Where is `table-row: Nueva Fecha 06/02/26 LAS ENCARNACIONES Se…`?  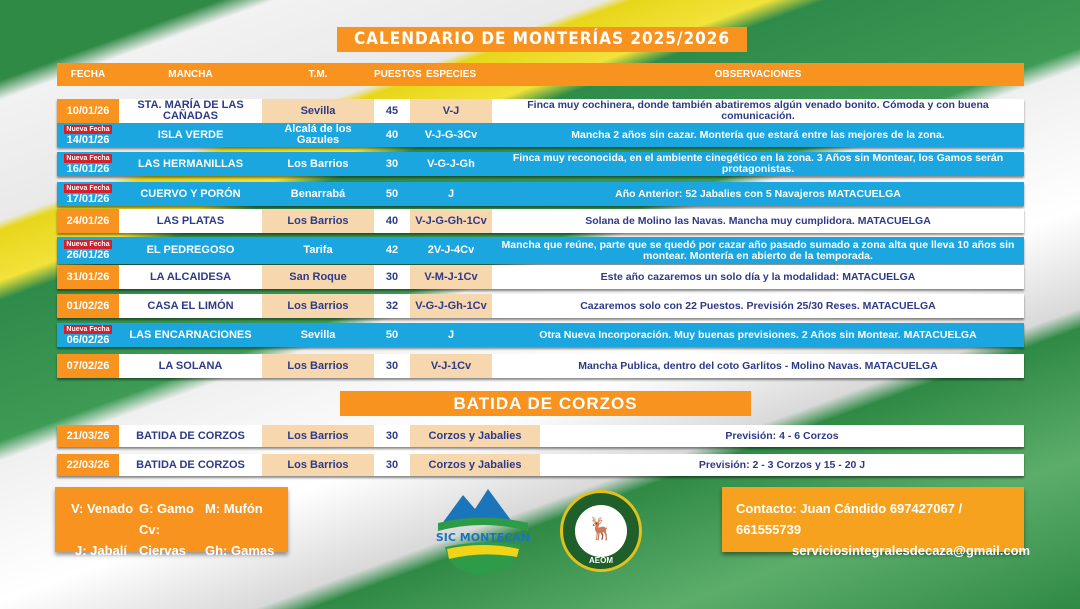 table-row: Nueva Fecha 06/02/26 LAS ENCARNACIONES Se… is located at coordinates (540, 335).